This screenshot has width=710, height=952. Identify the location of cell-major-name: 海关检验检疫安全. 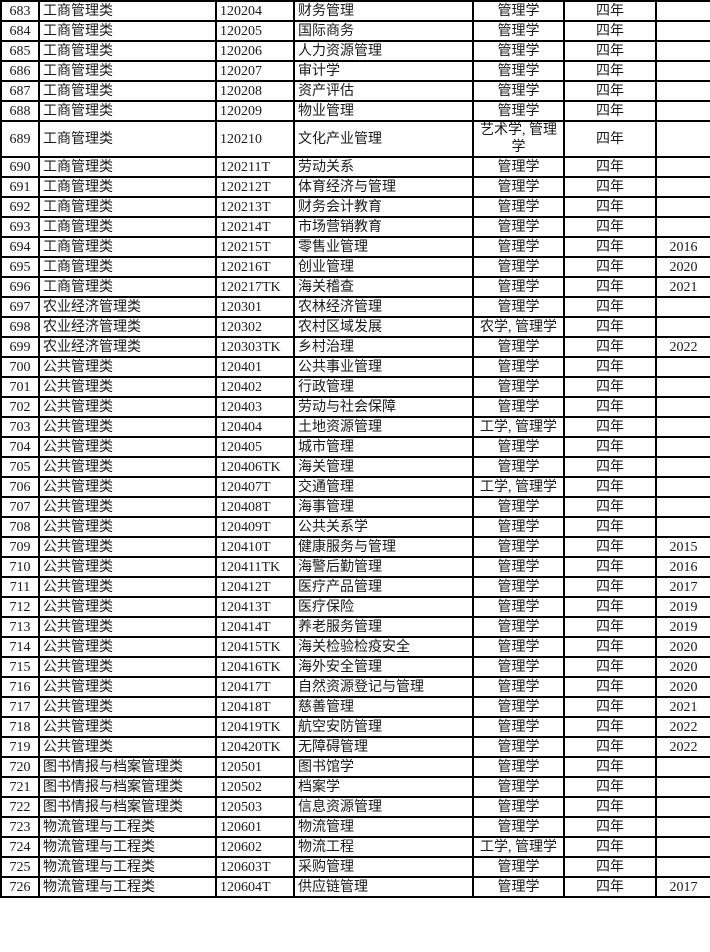
(383, 647).